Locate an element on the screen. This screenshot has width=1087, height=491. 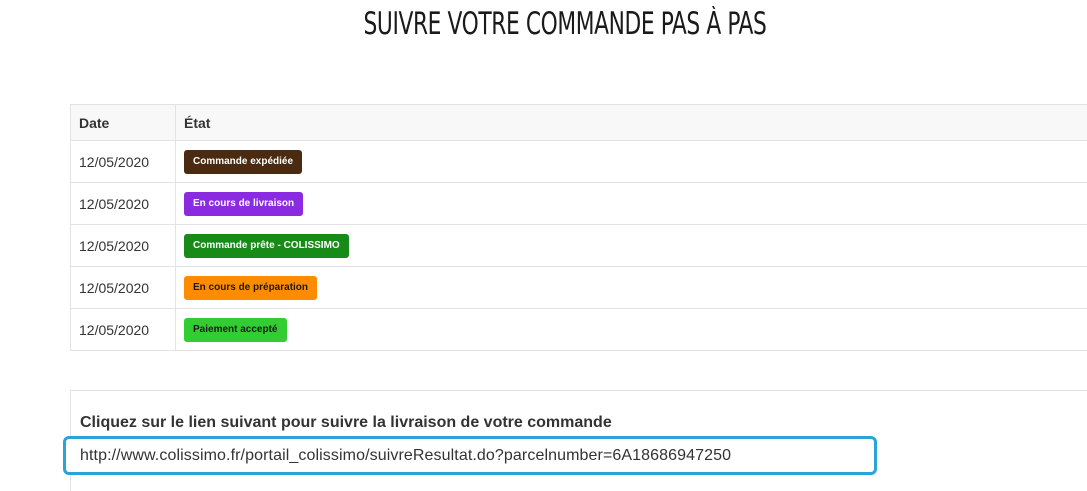
table-row: 12/05/2020 En cours de préparation is located at coordinates (579, 288).